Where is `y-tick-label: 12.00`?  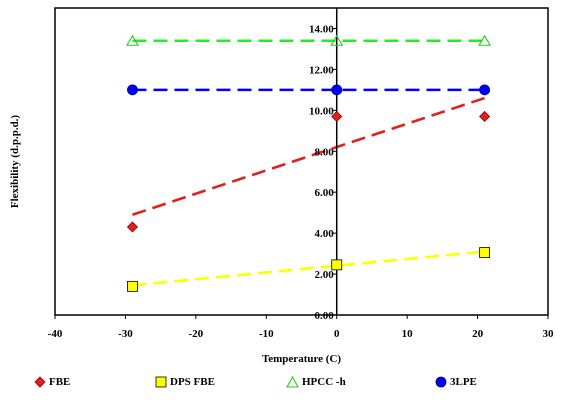
y-tick-label: 12.00 is located at coordinates (321, 70).